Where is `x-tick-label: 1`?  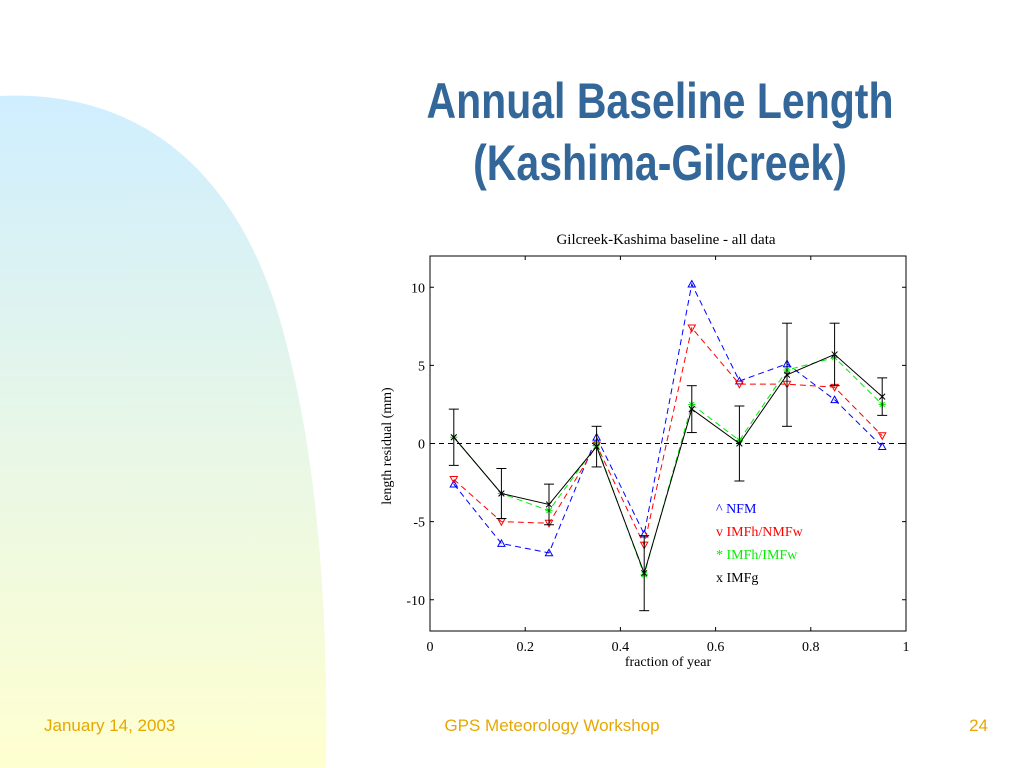 x-tick-label: 1 is located at coordinates (906, 647).